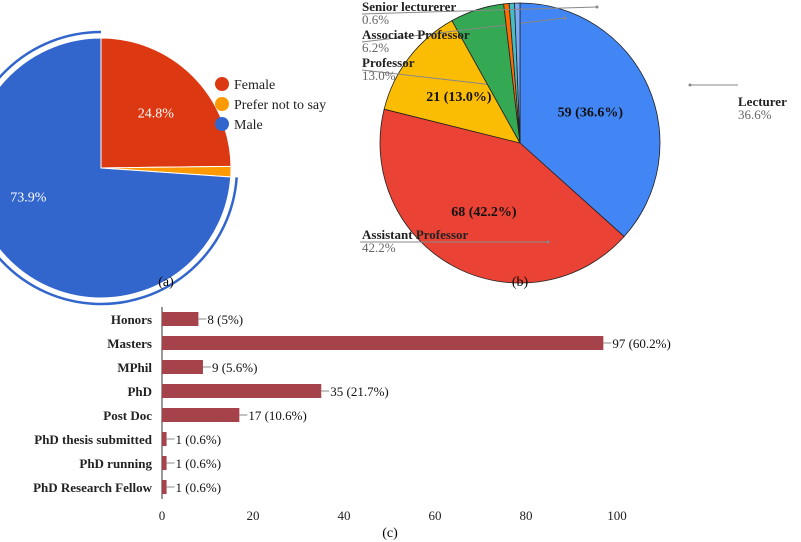 The height and width of the screenshot is (542, 801). I want to click on pie-b-outside-name: Assistant Professor, so click(415, 234).